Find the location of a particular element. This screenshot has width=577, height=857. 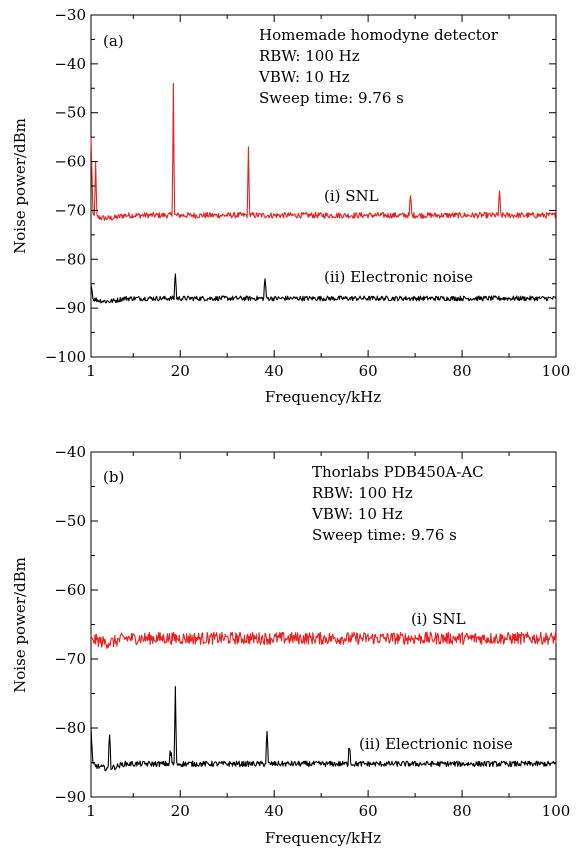

y-tick-label: −30 is located at coordinates (70, 15).